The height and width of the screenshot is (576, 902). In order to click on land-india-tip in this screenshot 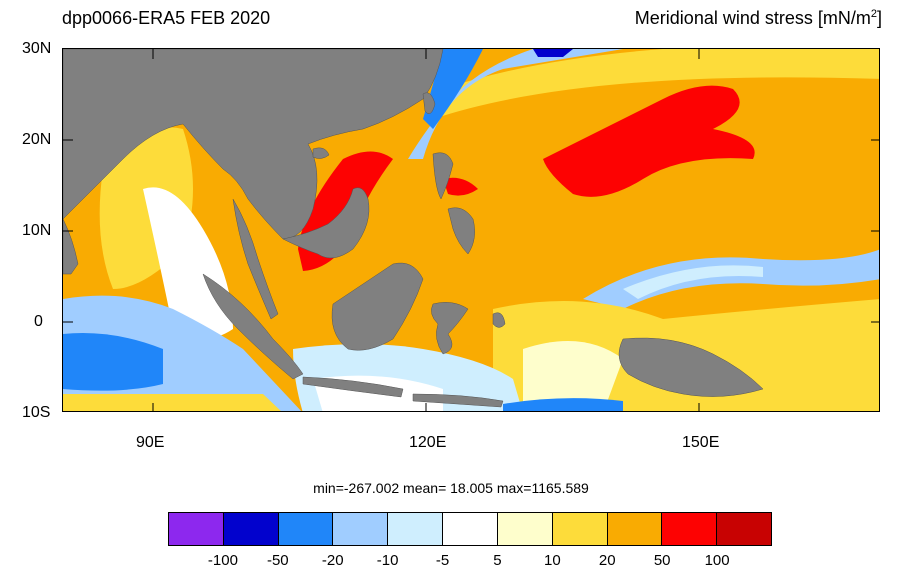, I will do `click(71, 246)`.